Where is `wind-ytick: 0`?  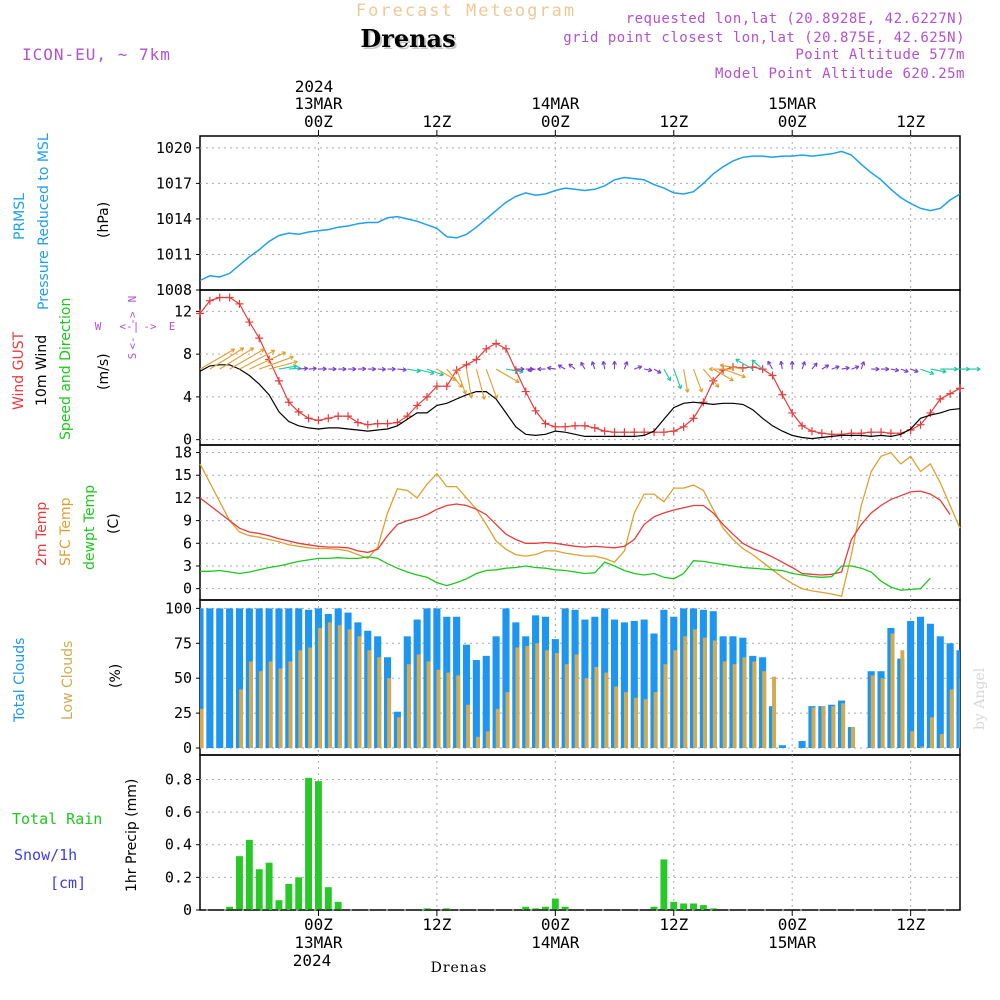
wind-ytick: 0 is located at coordinates (187, 440).